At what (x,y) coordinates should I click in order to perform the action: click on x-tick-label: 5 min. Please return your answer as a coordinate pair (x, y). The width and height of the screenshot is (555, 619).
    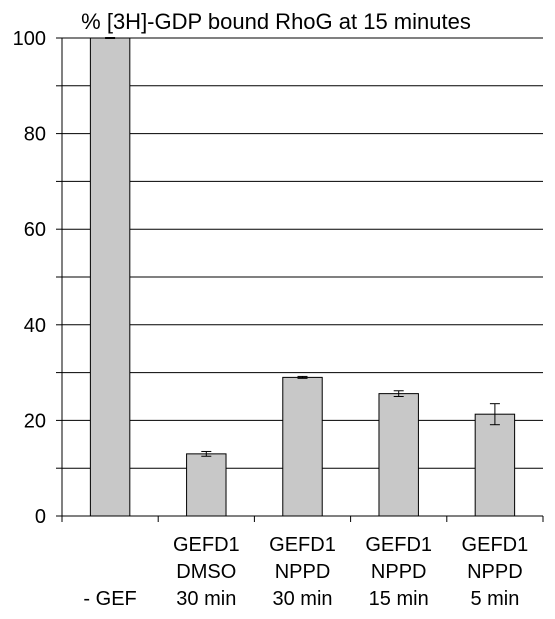
    Looking at the image, I should click on (494, 599).